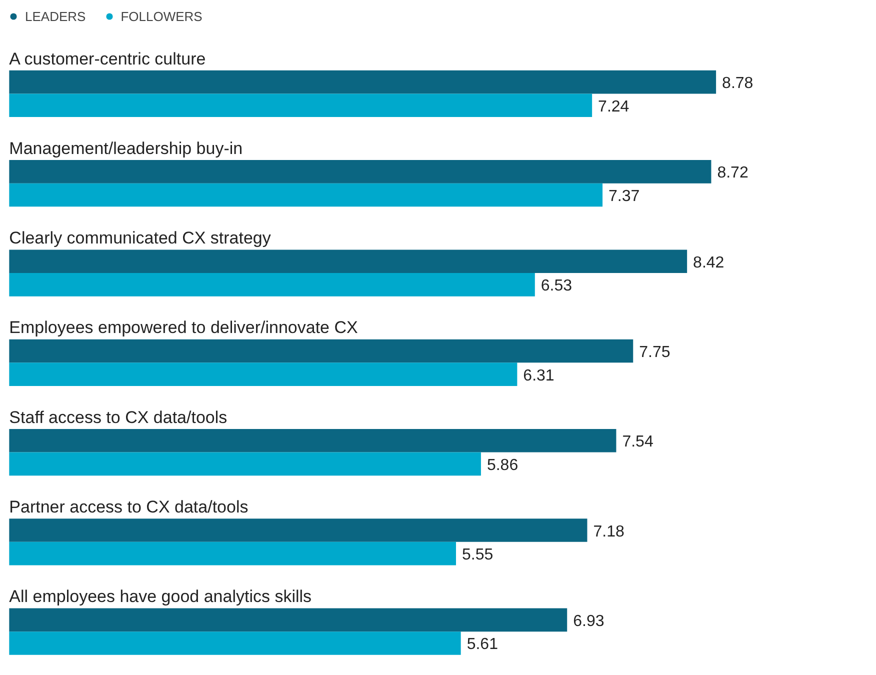 This screenshot has height=675, width=876. What do you see at coordinates (624, 197) in the screenshot?
I see `data-label: 7.37` at bounding box center [624, 197].